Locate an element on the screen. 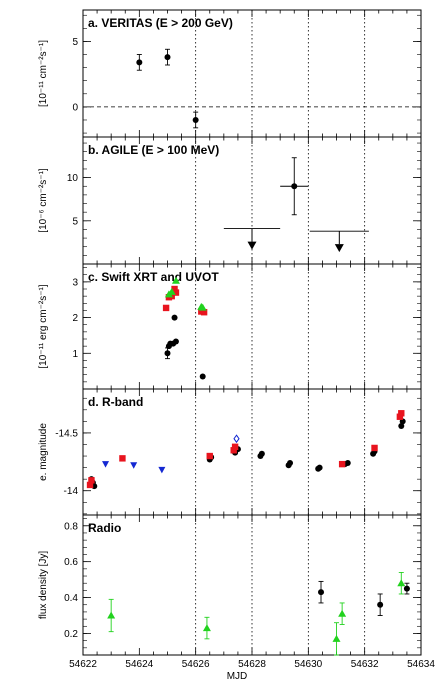  y-tick-label: 1 is located at coordinates (75, 354).